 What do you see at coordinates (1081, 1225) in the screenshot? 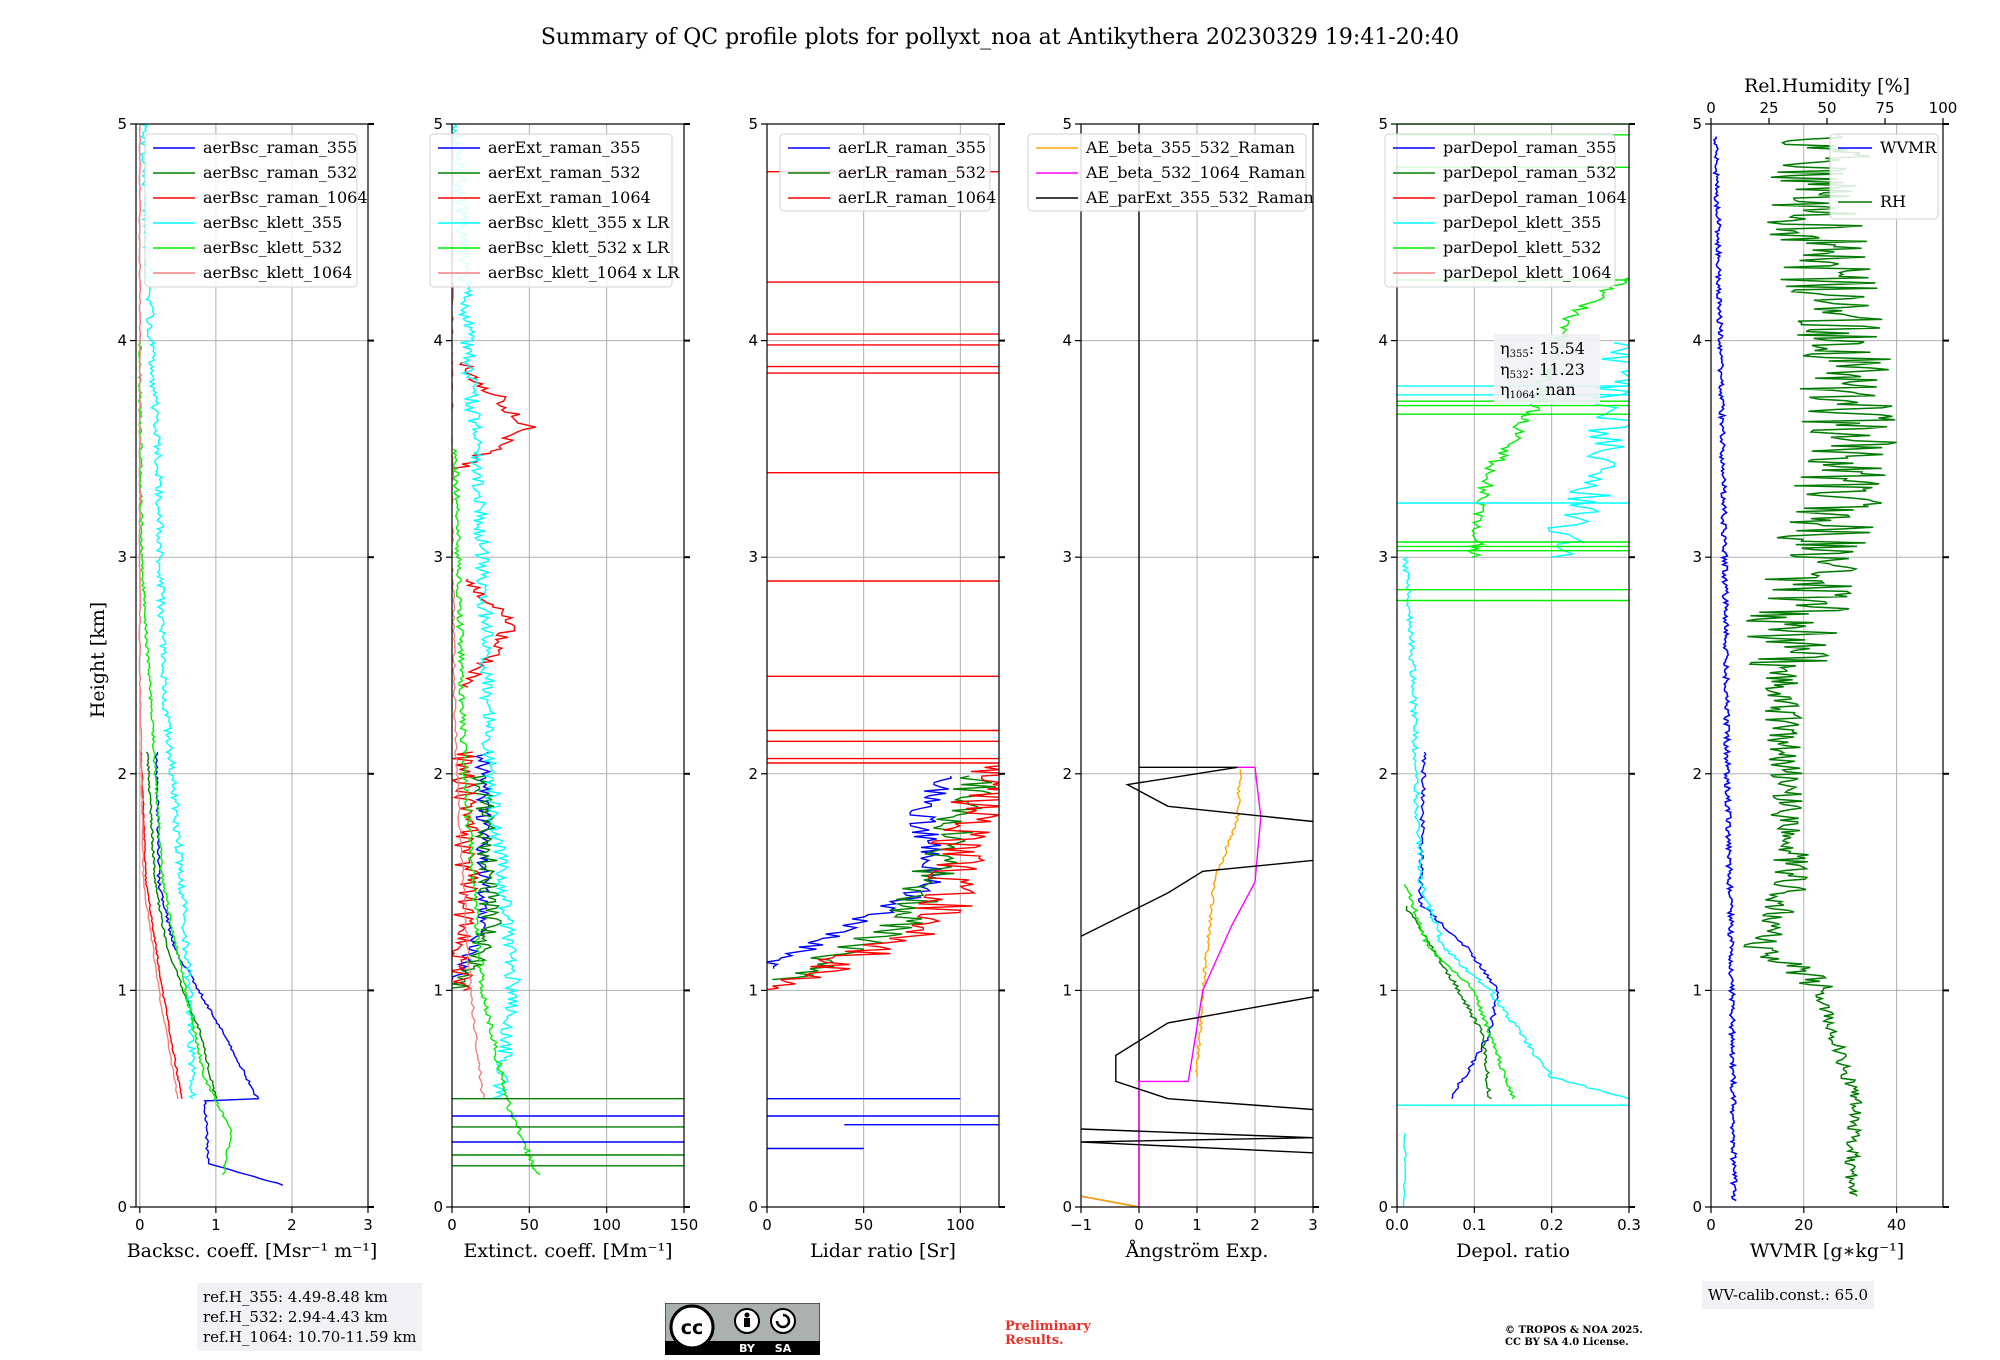
I see `x-tick-label: −1` at bounding box center [1081, 1225].